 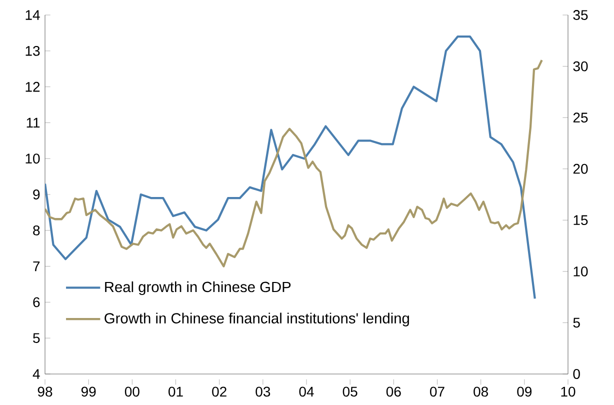 I want to click on y-tick-label: 6, so click(x=36, y=302).